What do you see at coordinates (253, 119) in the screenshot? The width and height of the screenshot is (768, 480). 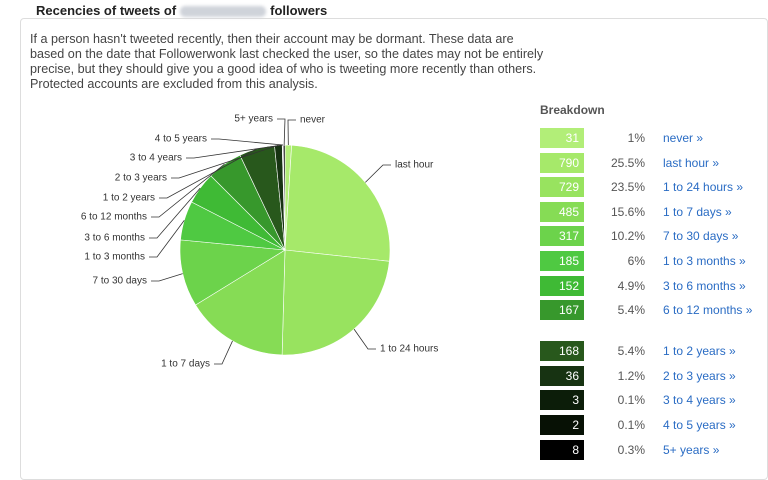 I see `pie-label: 5+ years` at bounding box center [253, 119].